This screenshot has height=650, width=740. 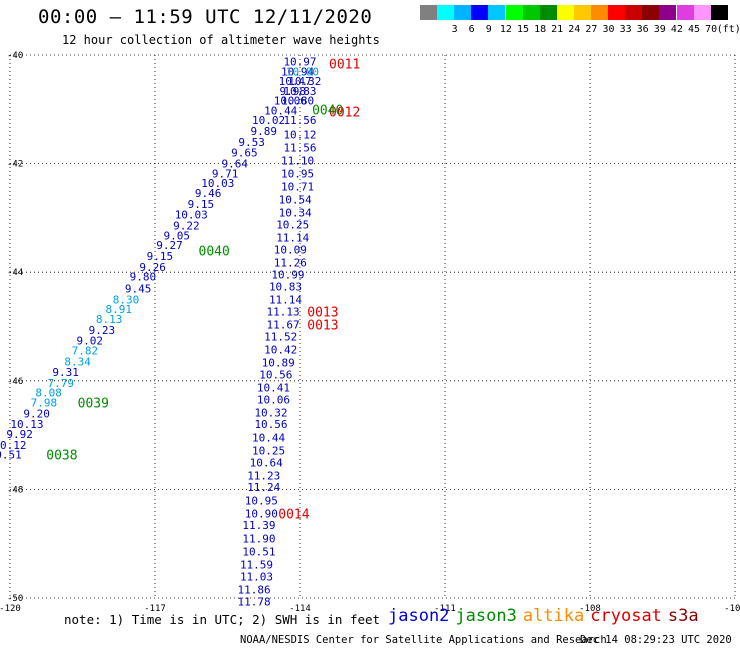 What do you see at coordinates (344, 65) in the screenshot?
I see `pass-time-label: 0011` at bounding box center [344, 65].